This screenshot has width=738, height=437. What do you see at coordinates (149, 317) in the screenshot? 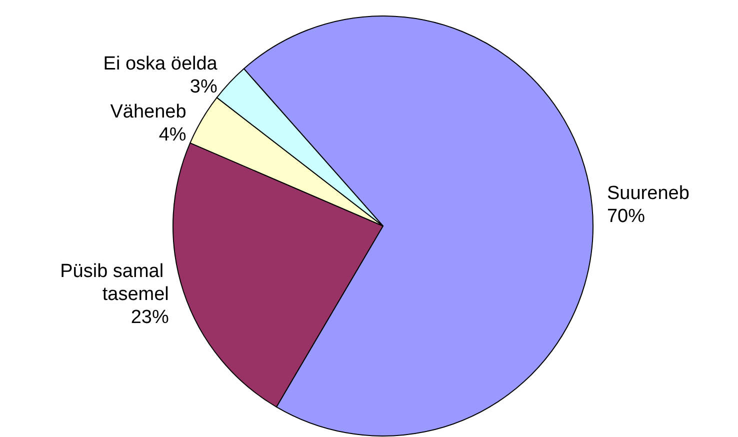
I see `data-label: 23%` at bounding box center [149, 317].